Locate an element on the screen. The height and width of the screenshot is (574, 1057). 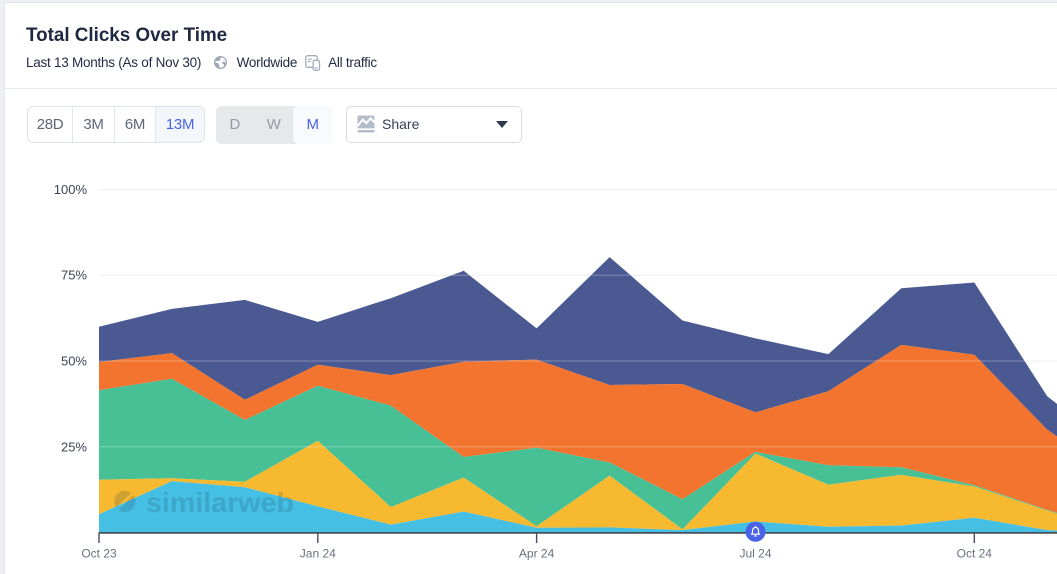
svg-text: Oct 23 is located at coordinates (99, 554).